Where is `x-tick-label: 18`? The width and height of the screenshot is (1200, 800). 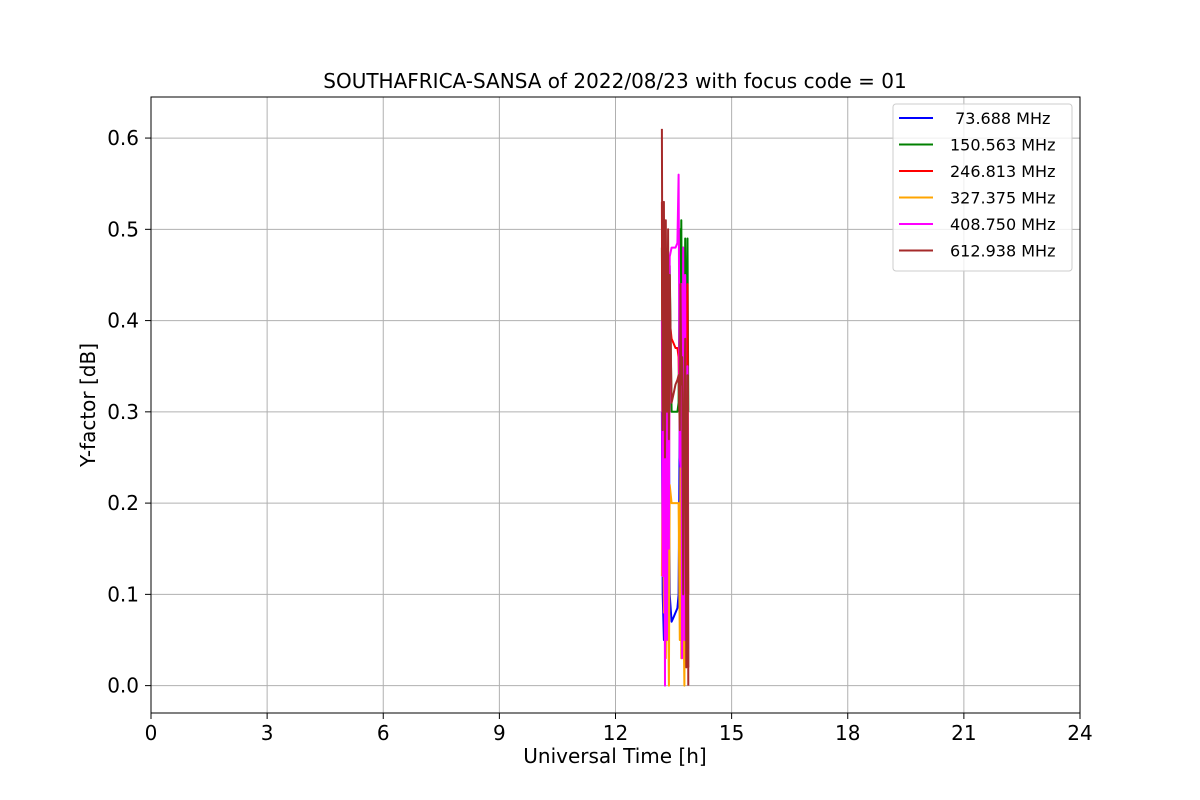 x-tick-label: 18 is located at coordinates (847, 733).